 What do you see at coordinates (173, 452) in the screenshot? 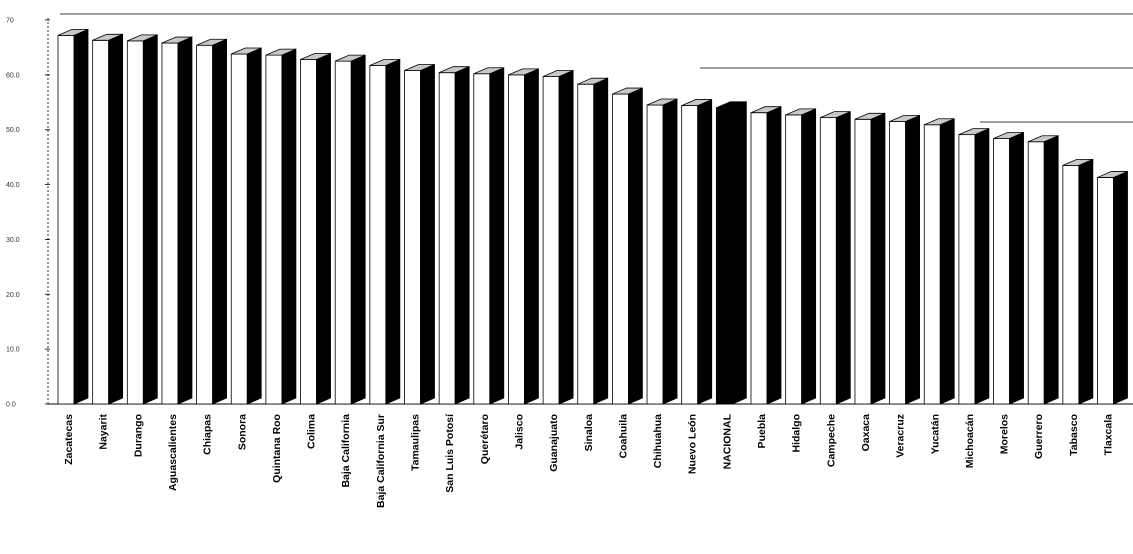
I see `category-label: Aguascalientes` at bounding box center [173, 452].